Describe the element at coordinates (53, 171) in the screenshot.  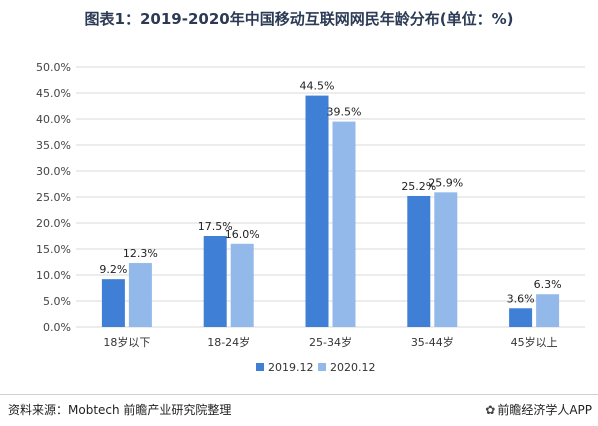
I see `y-tick-label: 30.0%` at that location.